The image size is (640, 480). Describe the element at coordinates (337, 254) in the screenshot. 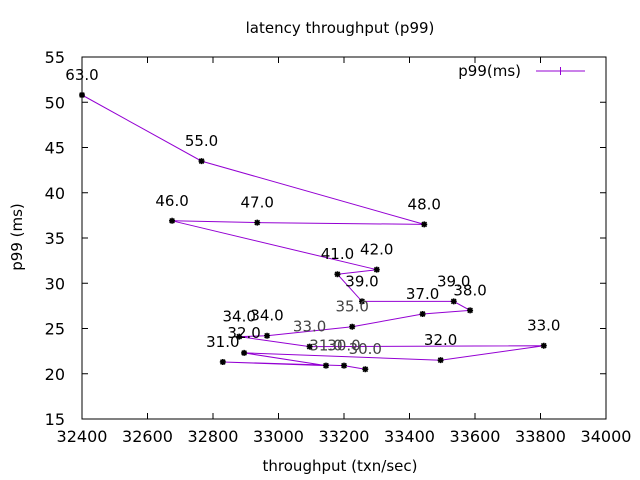

I see `data-label: 41.0` at that location.